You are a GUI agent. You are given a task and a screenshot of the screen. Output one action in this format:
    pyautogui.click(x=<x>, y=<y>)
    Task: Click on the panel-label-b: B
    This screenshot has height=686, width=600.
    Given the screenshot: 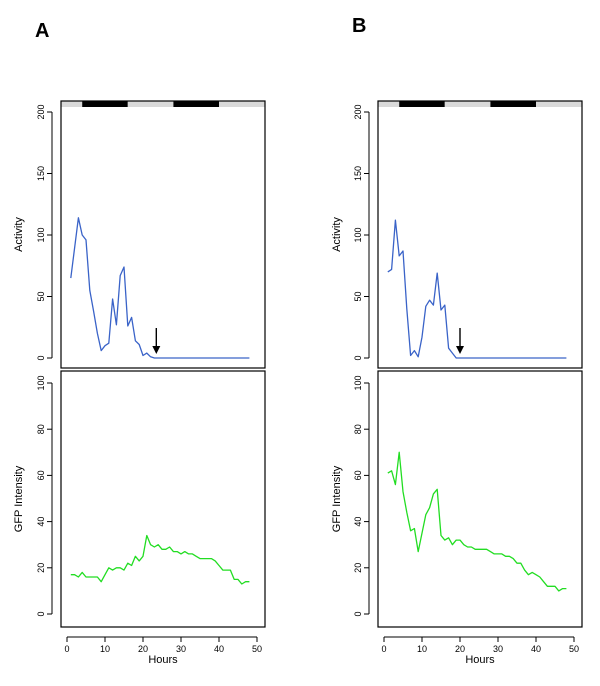 What is the action you would take?
    pyautogui.click(x=359, y=26)
    